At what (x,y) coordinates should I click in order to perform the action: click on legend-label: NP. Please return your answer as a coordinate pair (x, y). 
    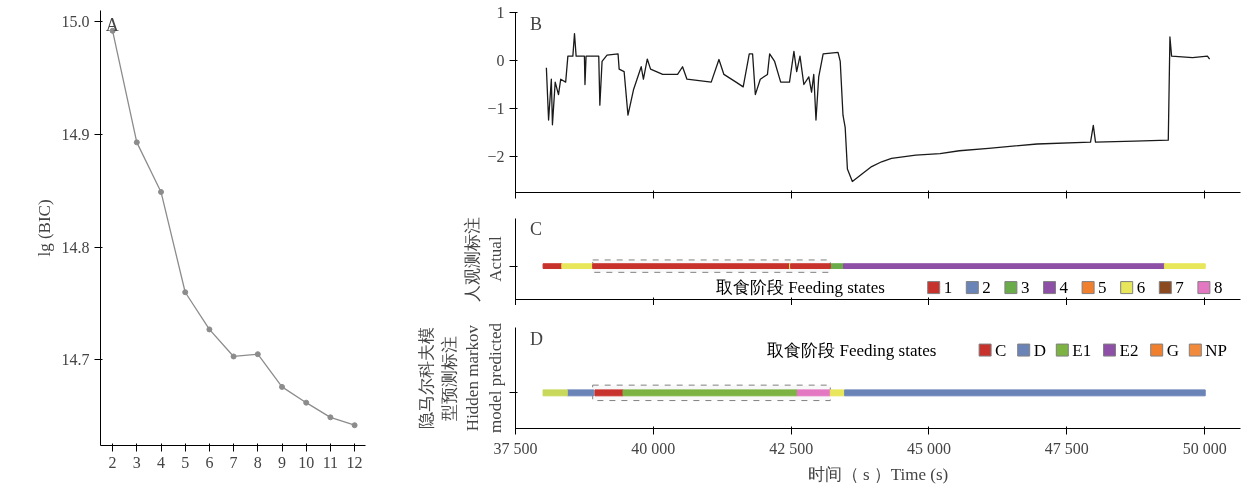
    Looking at the image, I should click on (1216, 350).